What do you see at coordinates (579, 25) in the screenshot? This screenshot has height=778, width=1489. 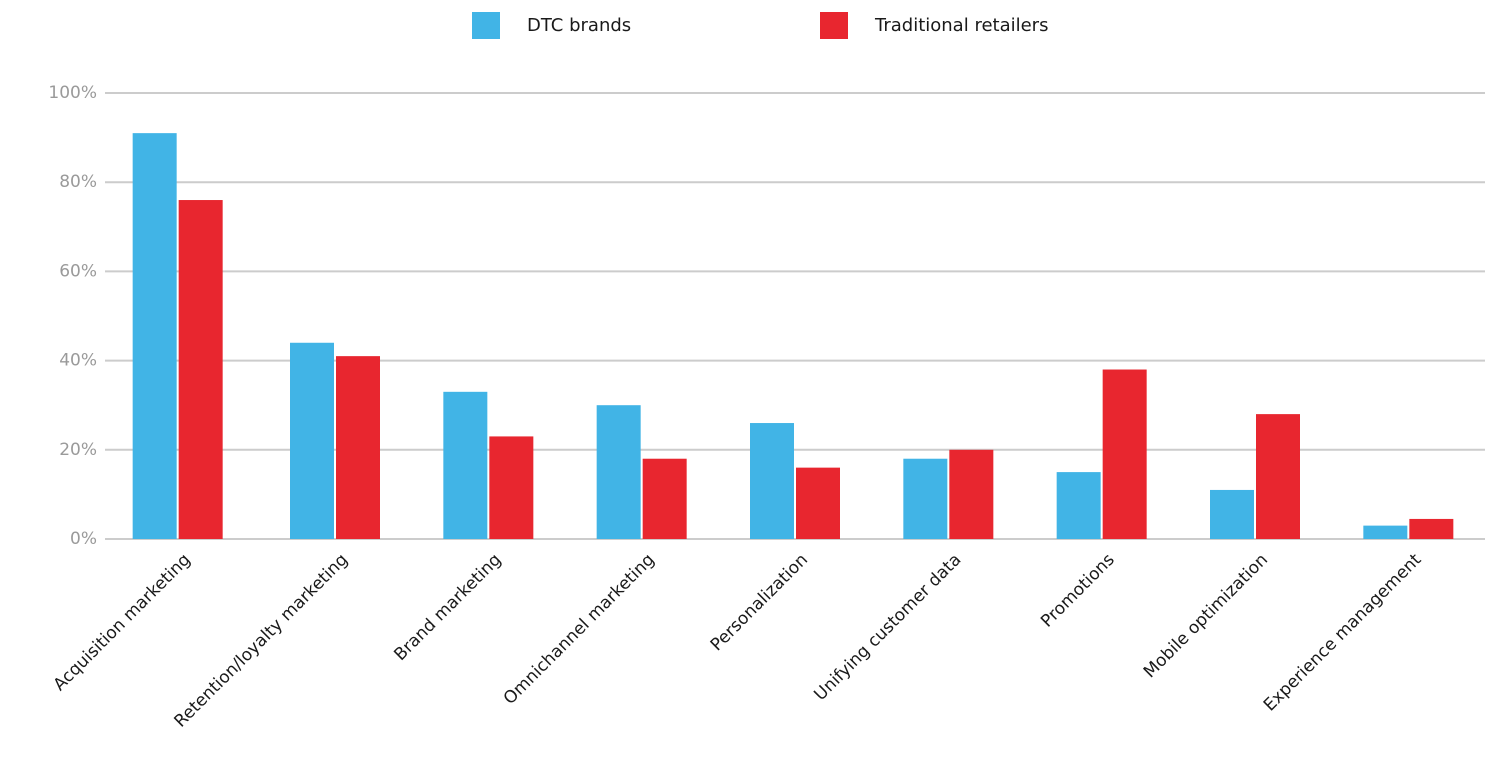 I see `legend-label: DTC brands` at bounding box center [579, 25].